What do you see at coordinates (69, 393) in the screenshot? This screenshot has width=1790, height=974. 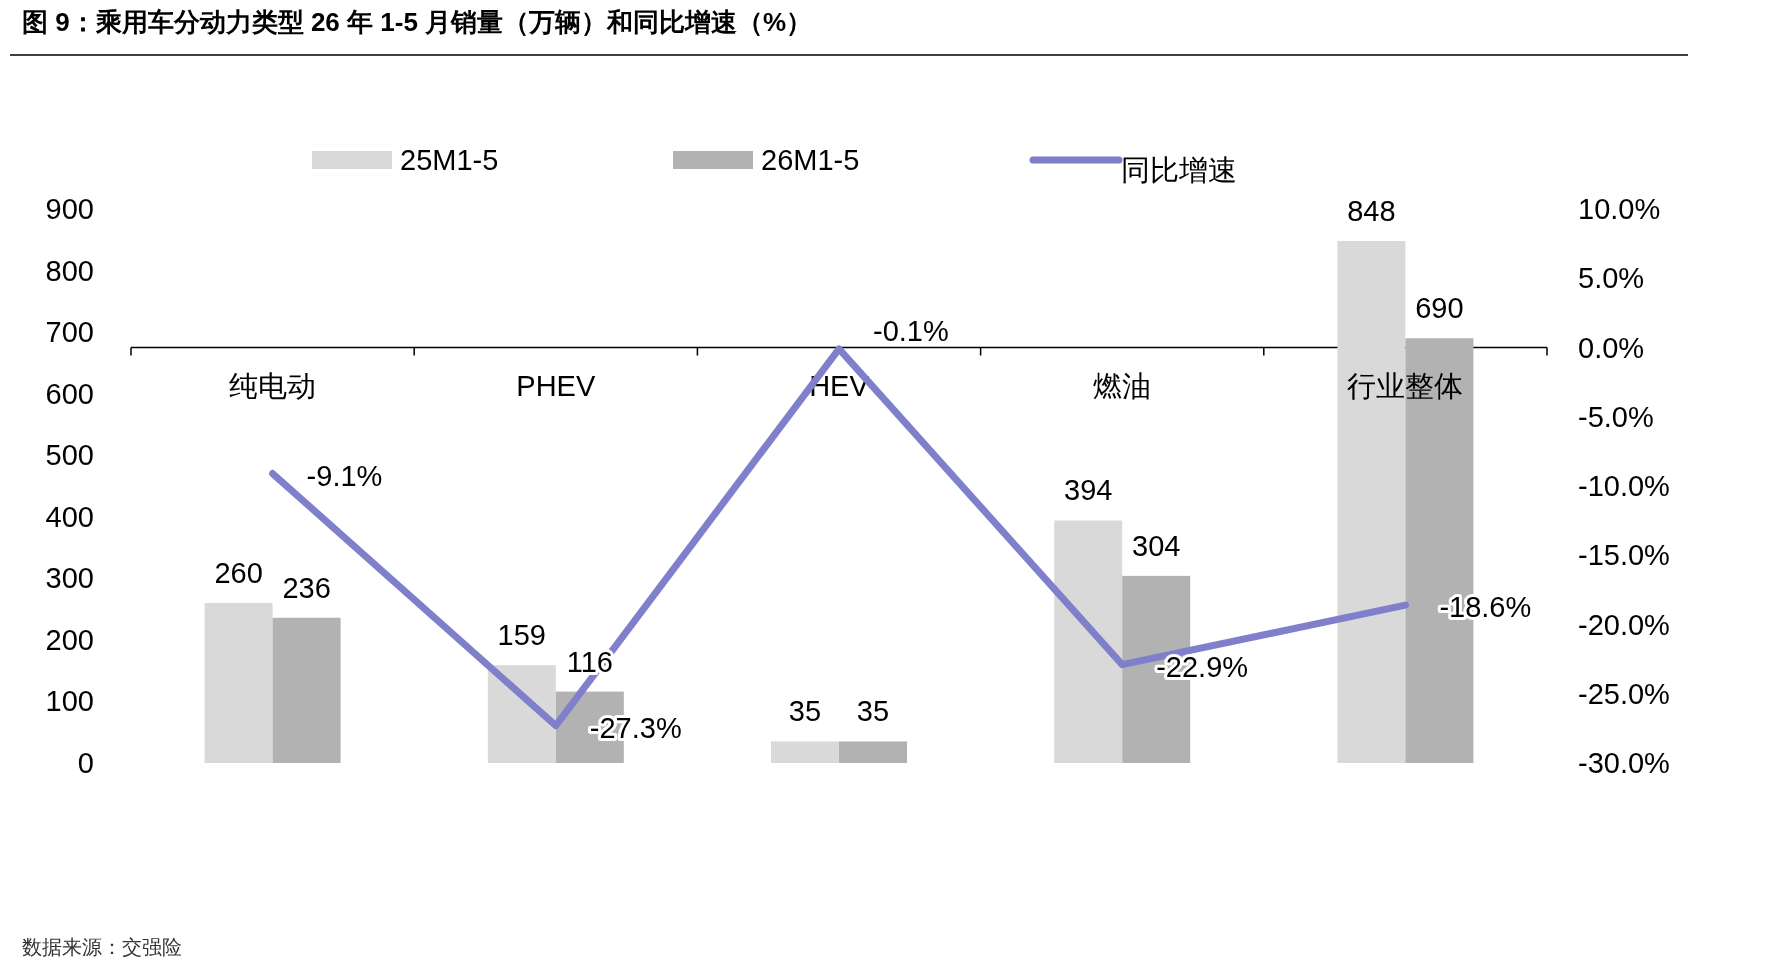 I see `y-tick-label: 600` at bounding box center [69, 393].